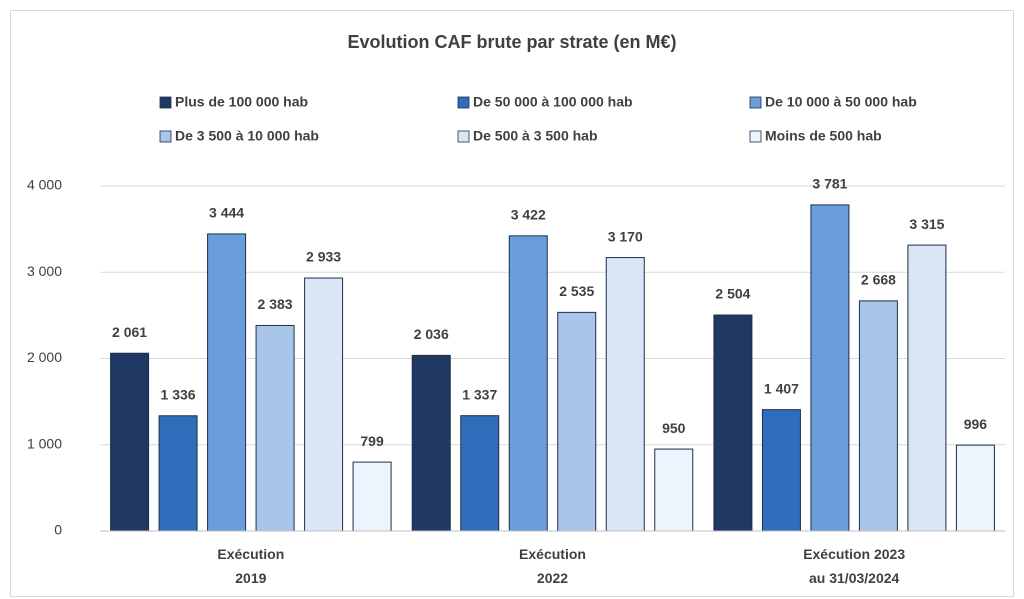  What do you see at coordinates (841, 102) in the screenshot?
I see `legend-label: De 10 000 à 50 000 hab` at bounding box center [841, 102].